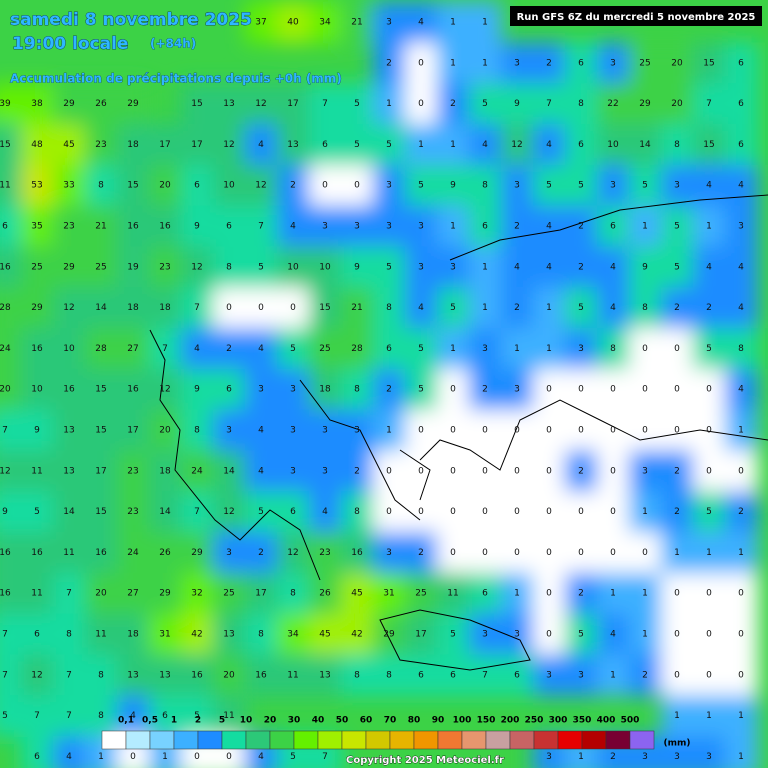  What do you see at coordinates (636, 16) in the screenshot?
I see `run-box` at bounding box center [636, 16].